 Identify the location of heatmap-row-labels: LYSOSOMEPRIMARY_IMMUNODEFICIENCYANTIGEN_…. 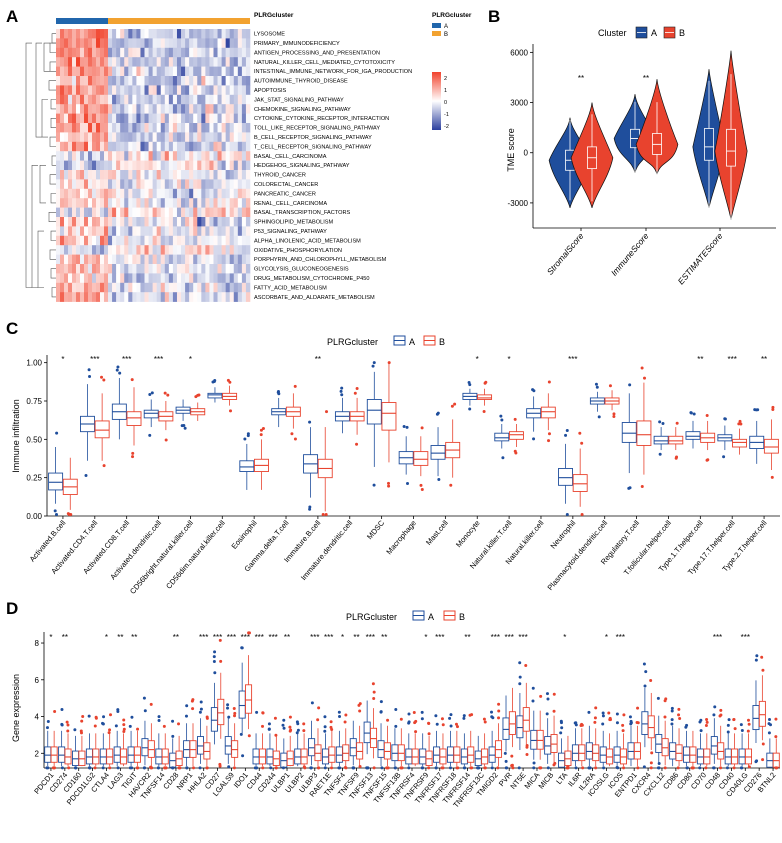
(333, 166).